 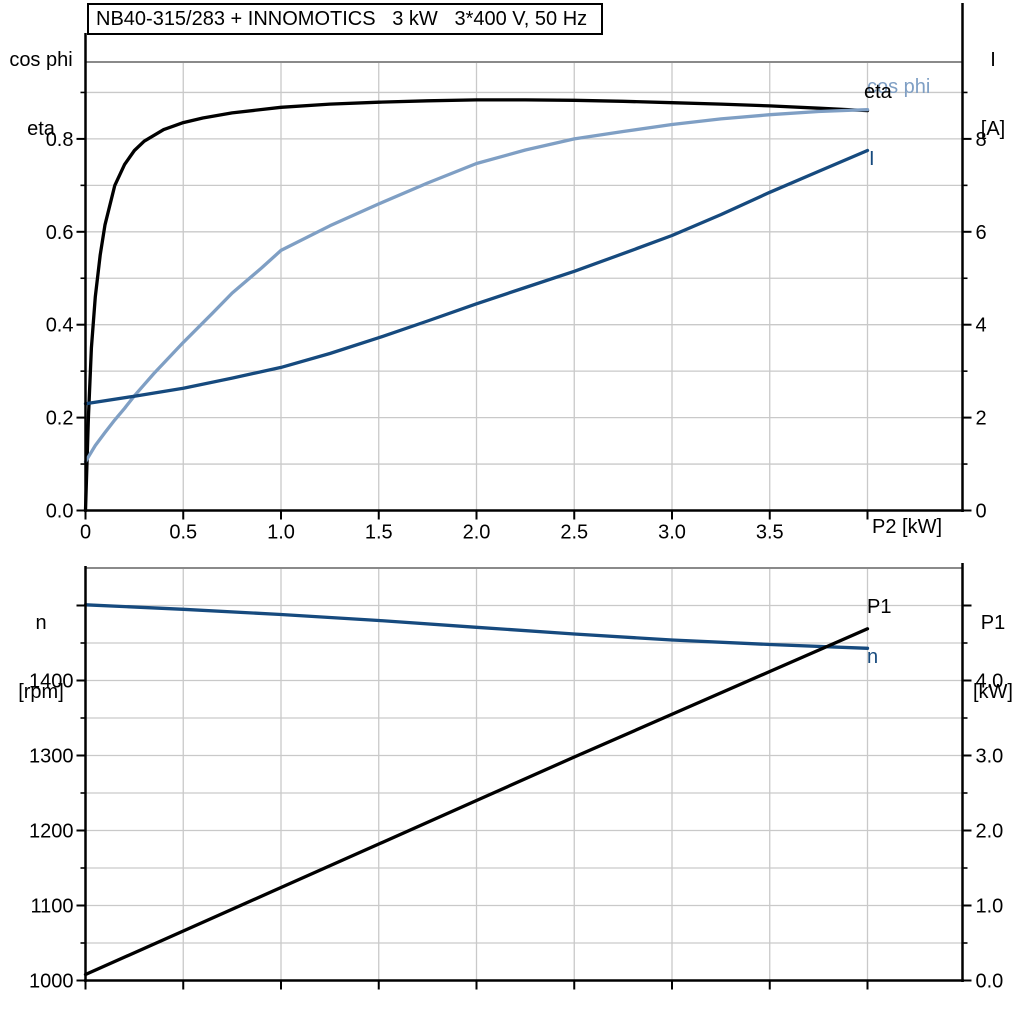 I want to click on cos-phi-axis-title: cos phi, so click(x=41, y=60).